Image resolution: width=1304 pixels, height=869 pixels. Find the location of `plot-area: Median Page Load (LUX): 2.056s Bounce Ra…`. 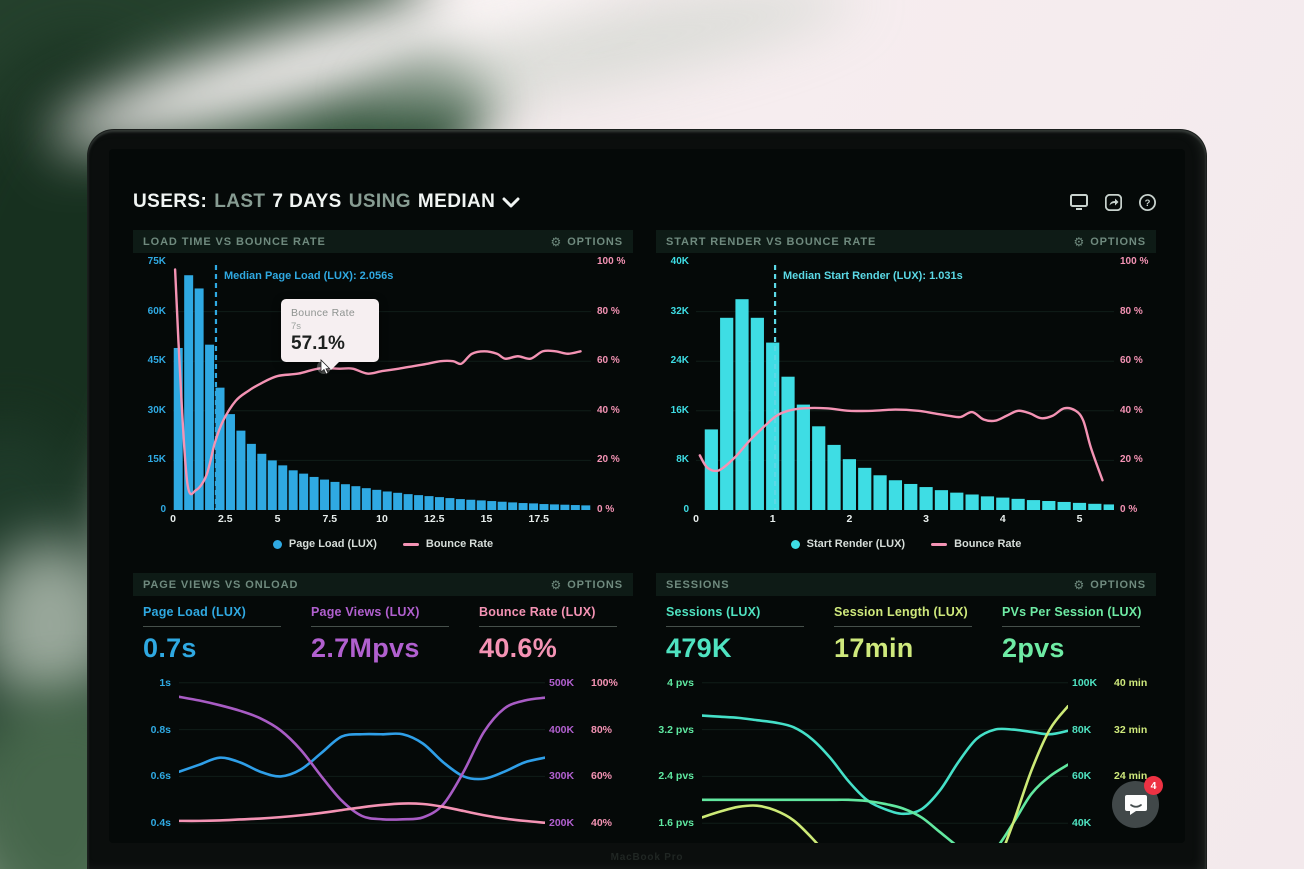

plot-area: Median Page Load (LUX): 2.056s Bounce Ra… is located at coordinates (382, 386).